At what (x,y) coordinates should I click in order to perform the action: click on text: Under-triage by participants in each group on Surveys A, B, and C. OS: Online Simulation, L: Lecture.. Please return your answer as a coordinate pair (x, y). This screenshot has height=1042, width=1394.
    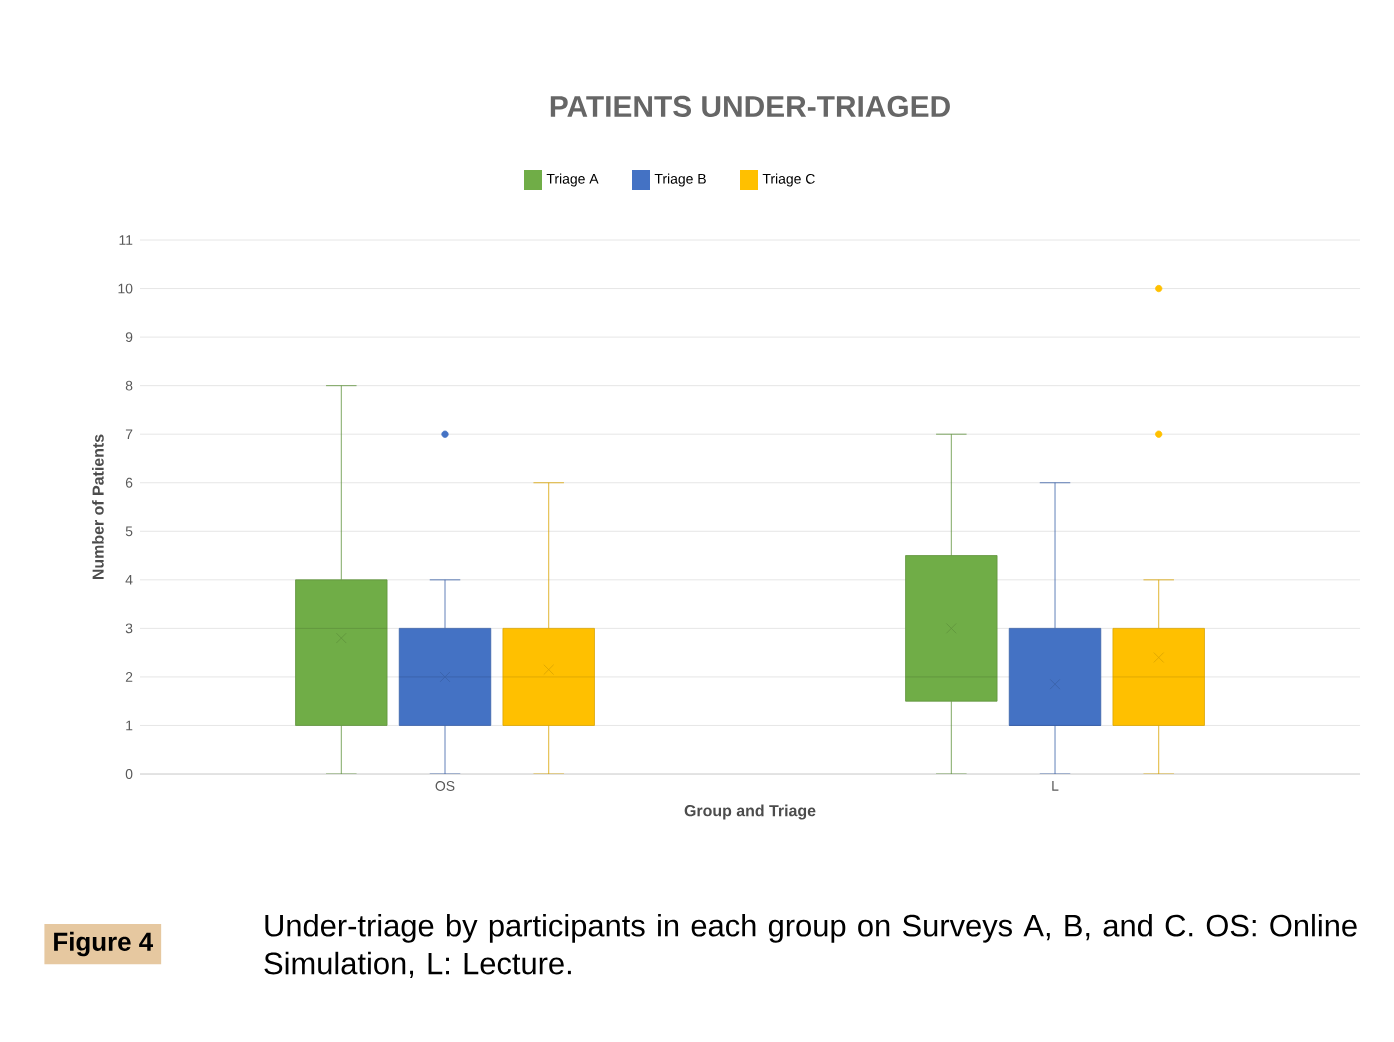
    Looking at the image, I should click on (810, 946).